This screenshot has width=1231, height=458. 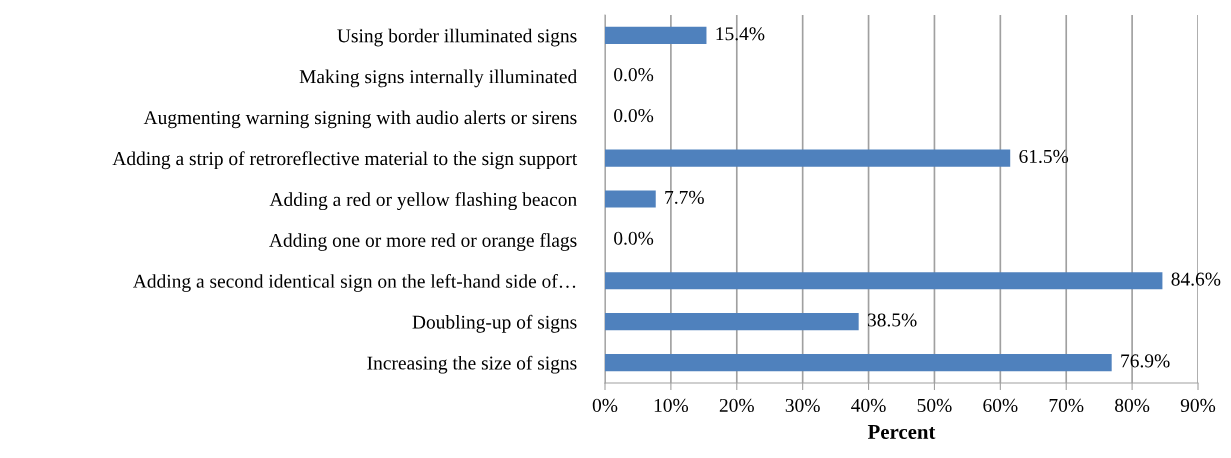 What do you see at coordinates (868, 405) in the screenshot?
I see `x-tick-label: 40%` at bounding box center [868, 405].